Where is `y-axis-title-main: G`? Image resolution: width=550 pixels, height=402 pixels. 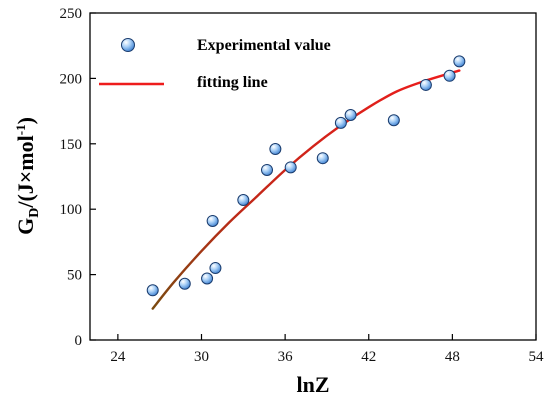 y-axis-title-main: G is located at coordinates (25, 226).